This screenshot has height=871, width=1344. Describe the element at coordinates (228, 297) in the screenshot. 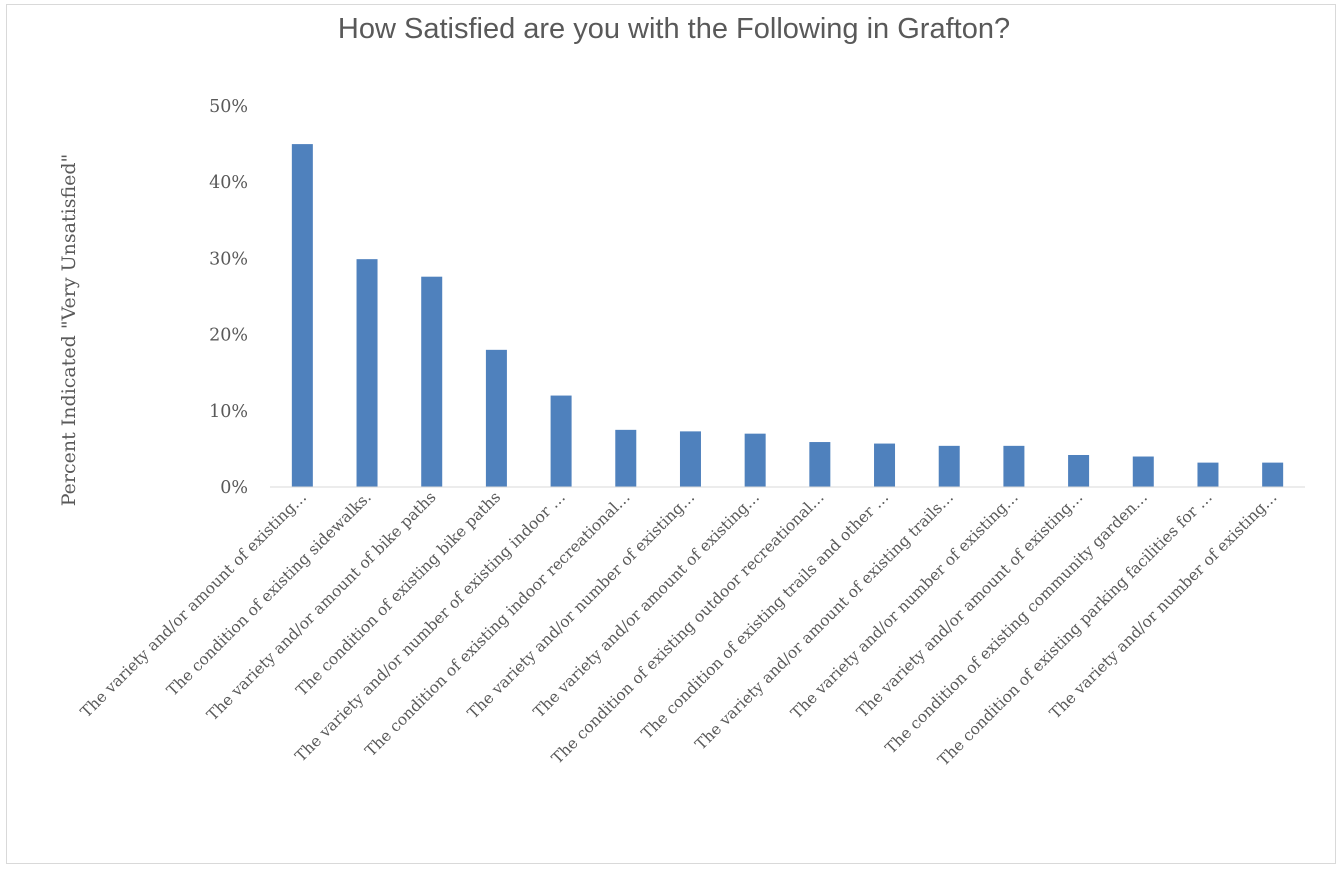

I see `y-axis-ticks: 0% 10% 20% 30% 40% 50%` at that location.